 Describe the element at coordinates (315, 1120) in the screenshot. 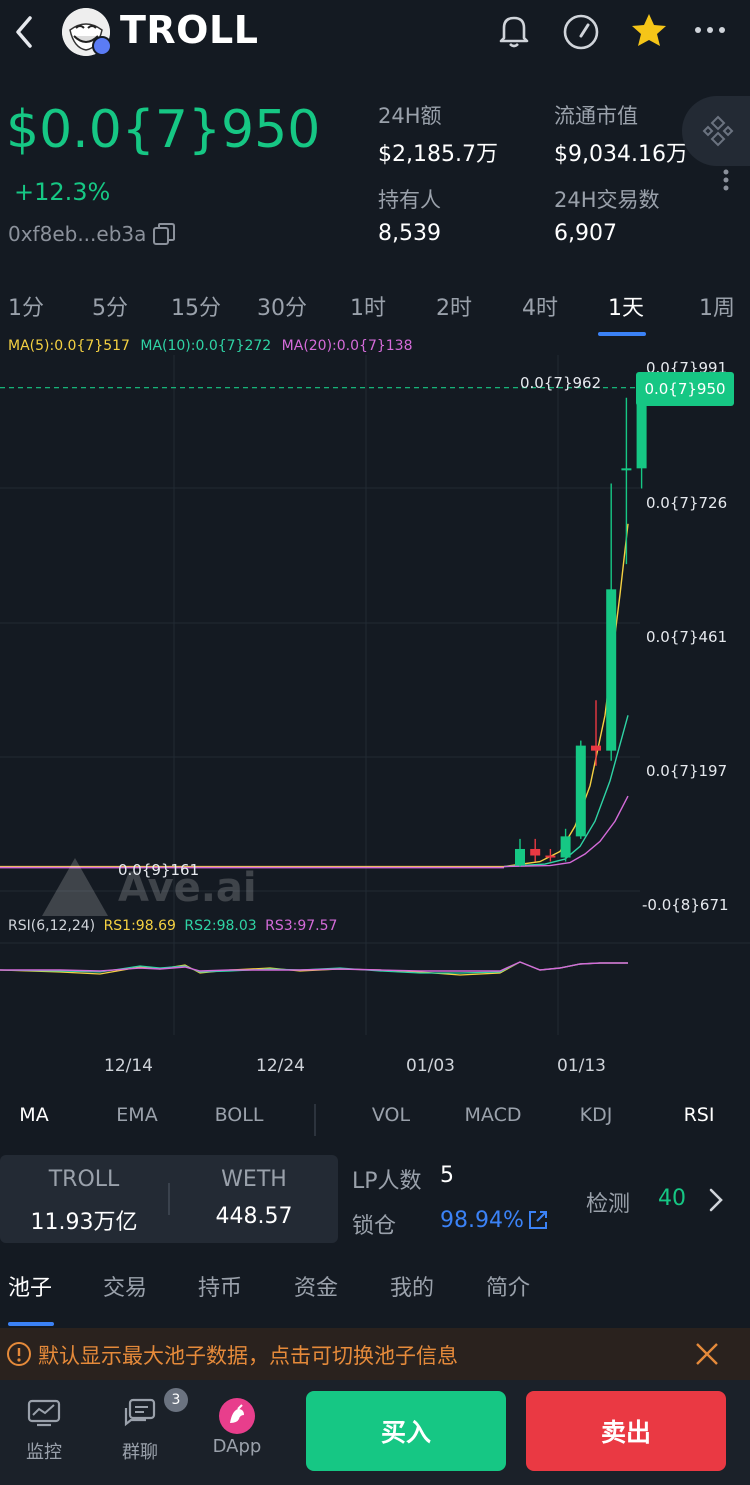

I see `indicator-divider` at that location.